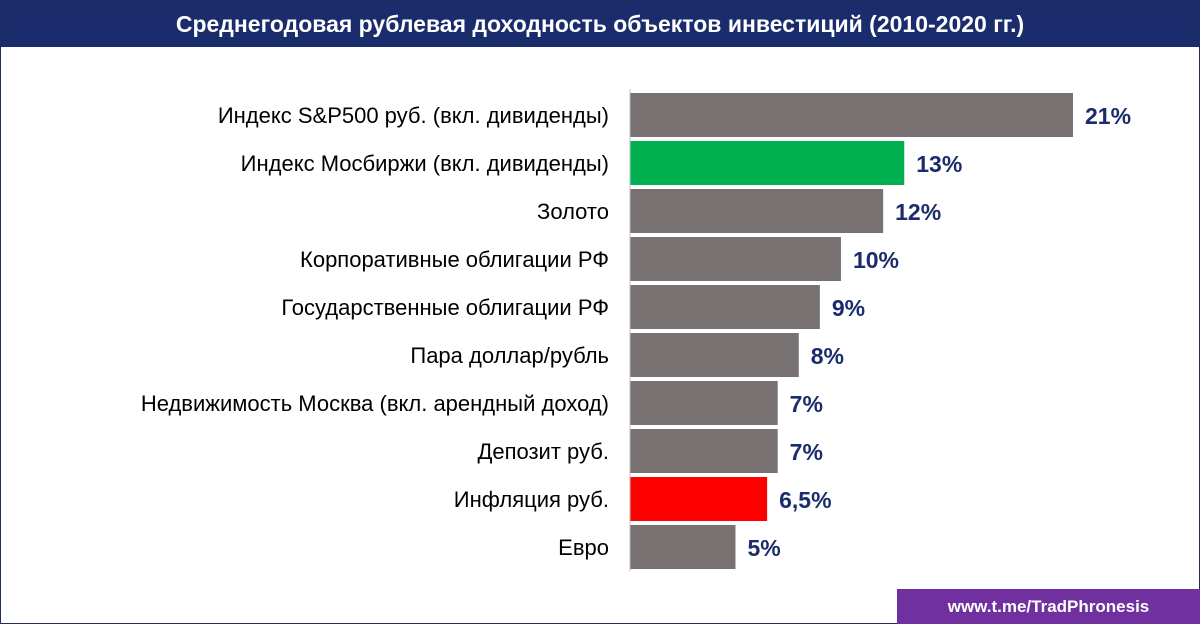 This screenshot has height=624, width=1200. Describe the element at coordinates (763, 548) in the screenshot. I see `value-label-9: 5%` at that location.